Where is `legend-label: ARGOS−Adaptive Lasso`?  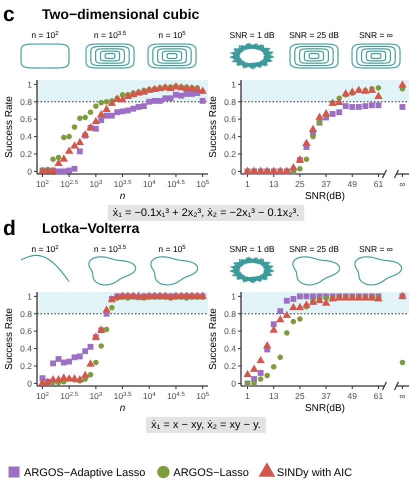
legend-label: ARGOS−Adaptive Lasso is located at coordinates (85, 473).